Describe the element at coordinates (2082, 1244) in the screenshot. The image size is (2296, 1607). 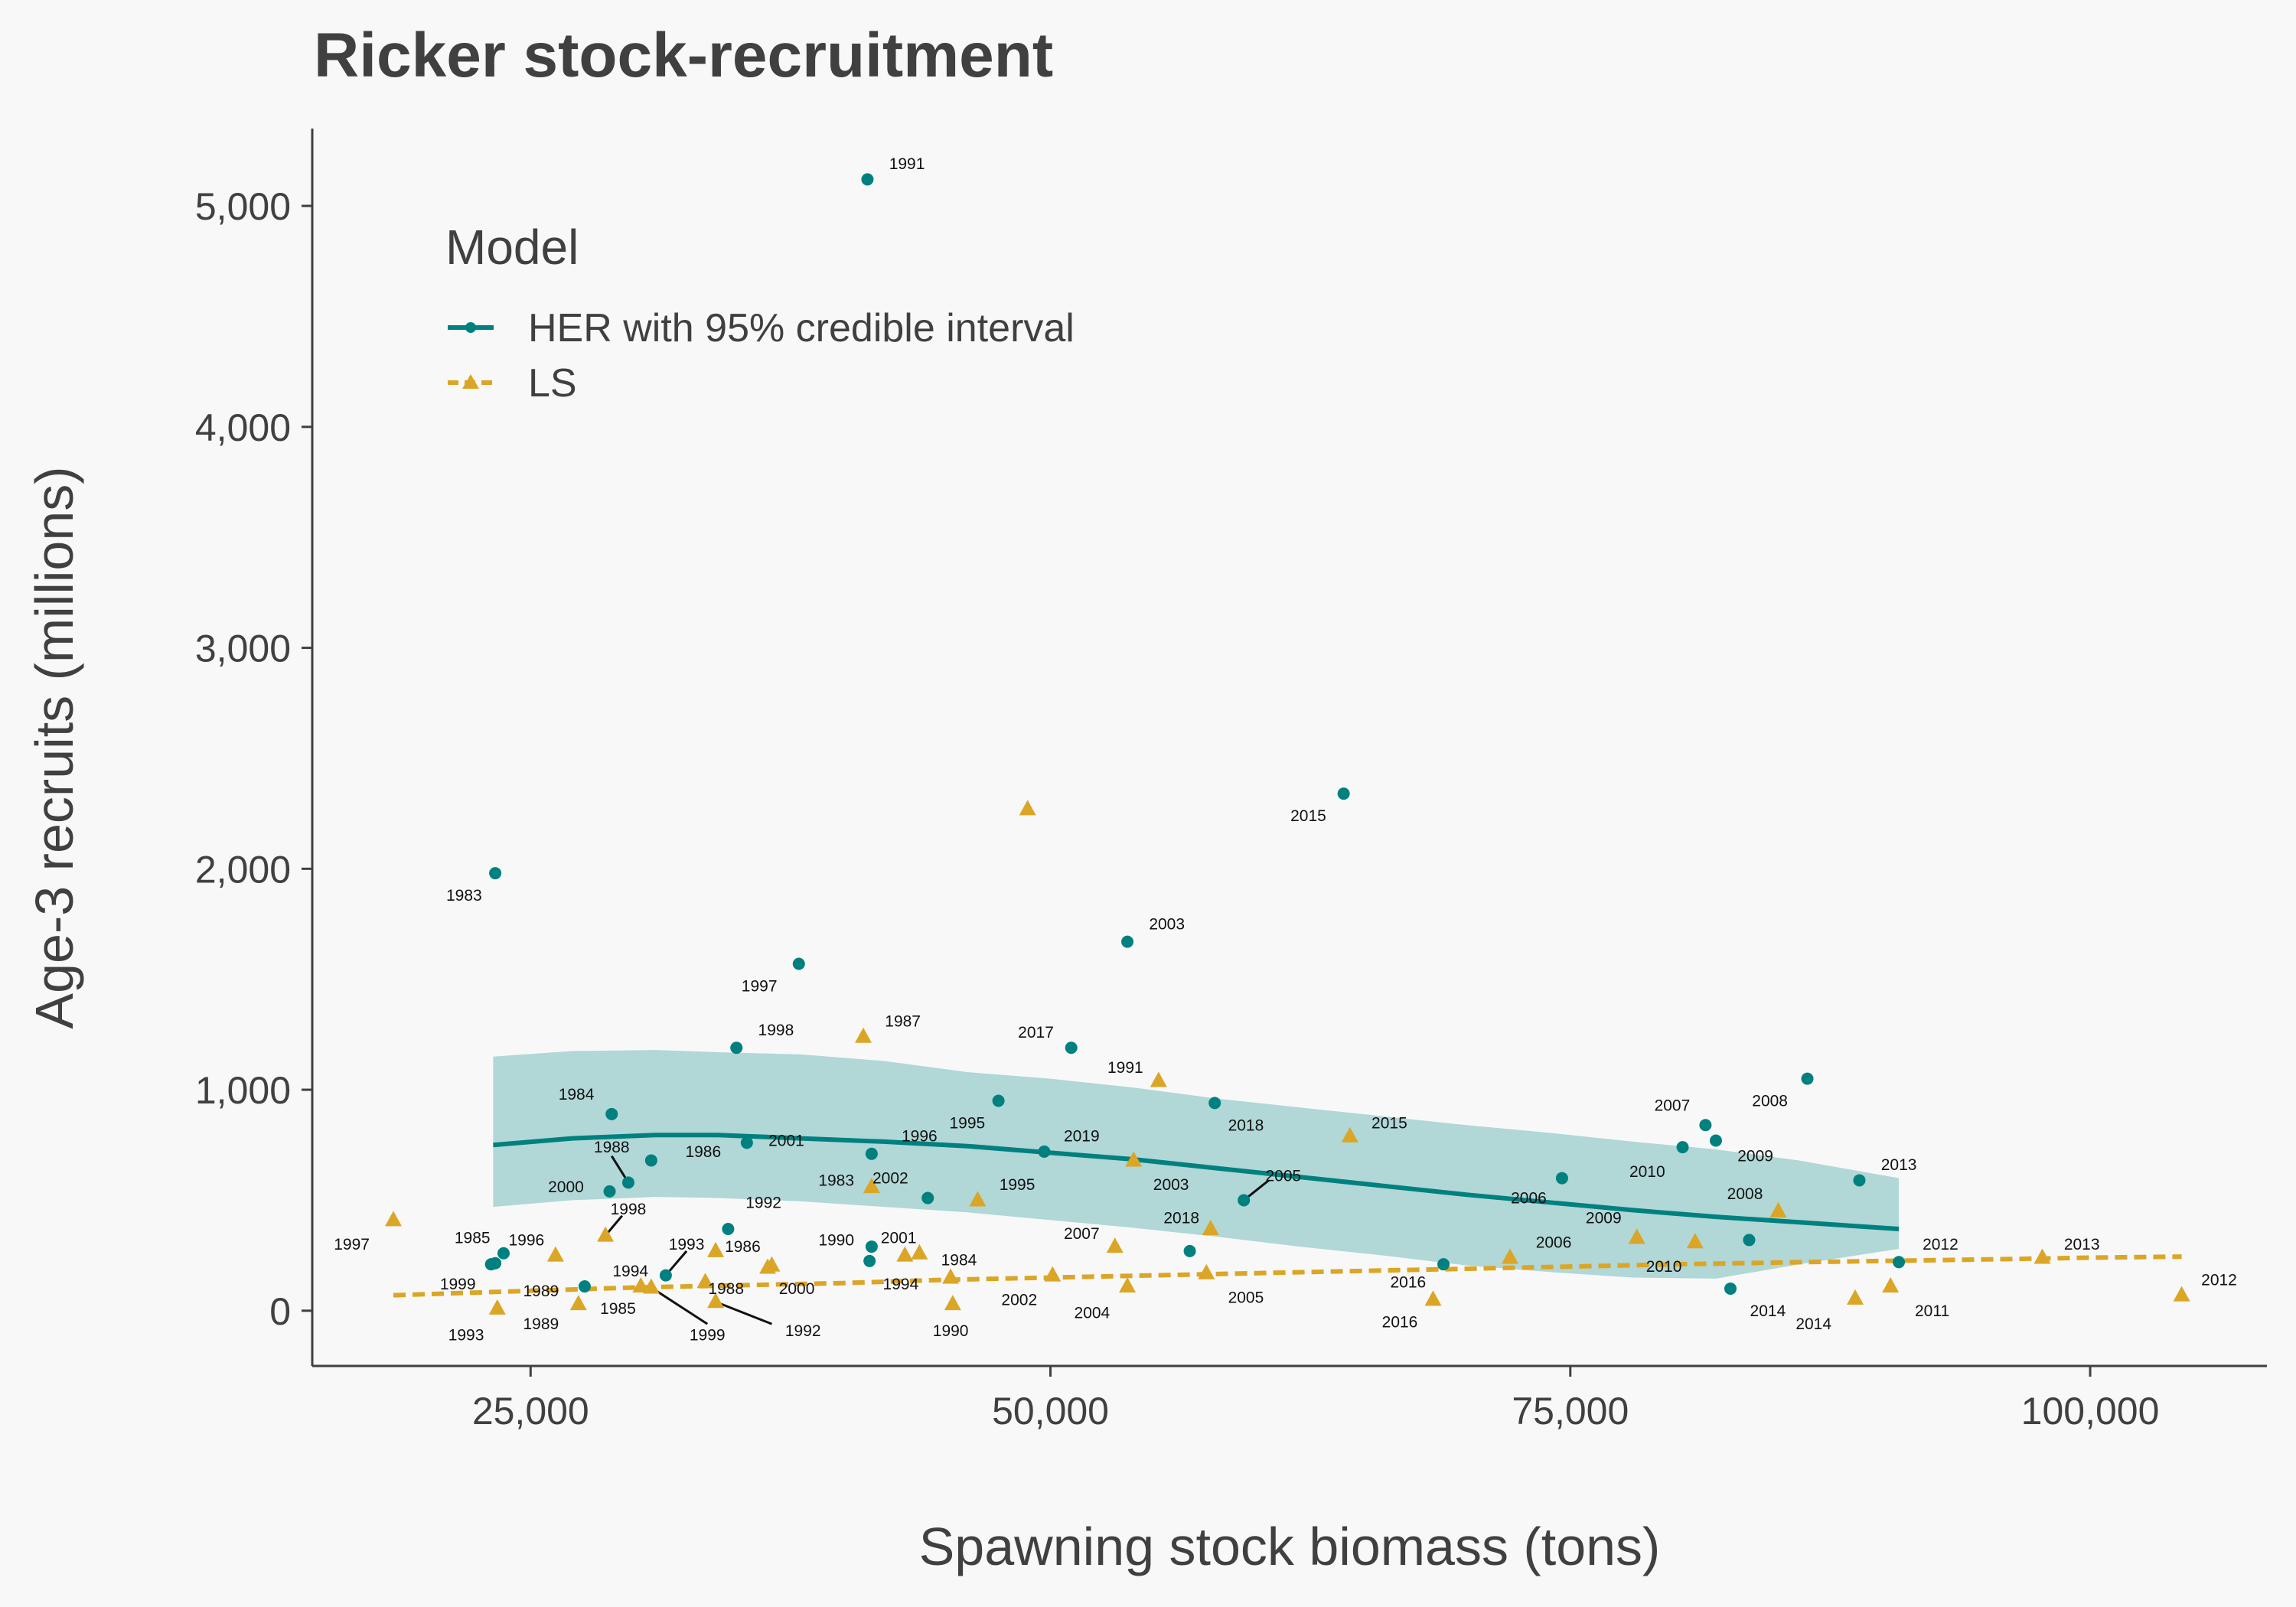
I see `ls-point-label: 2013` at that location.